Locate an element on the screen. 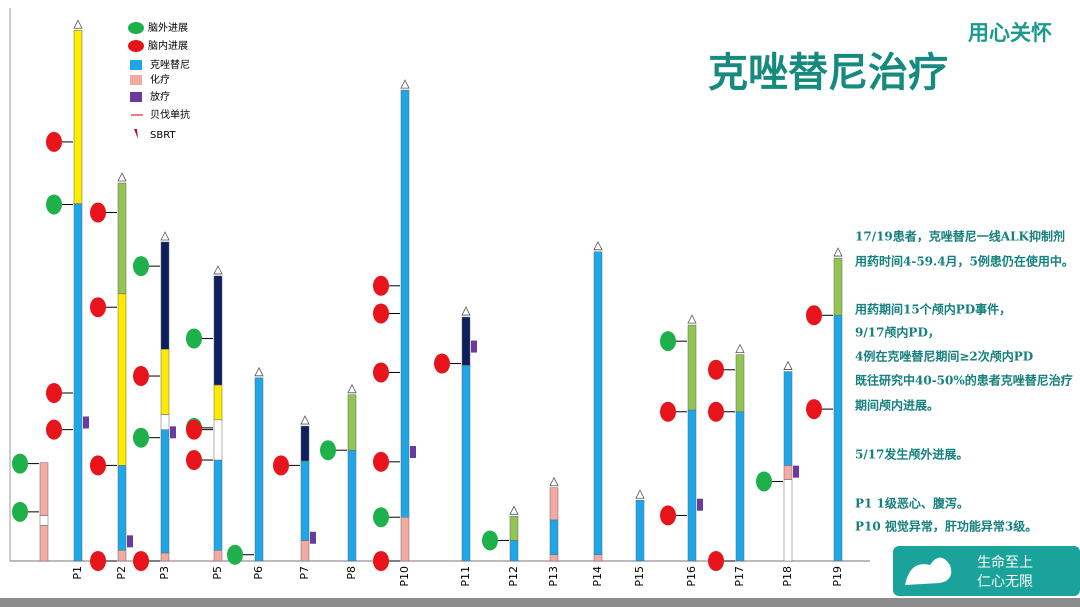 The height and width of the screenshot is (607, 1080). x-tick-label: P13 is located at coordinates (553, 576).